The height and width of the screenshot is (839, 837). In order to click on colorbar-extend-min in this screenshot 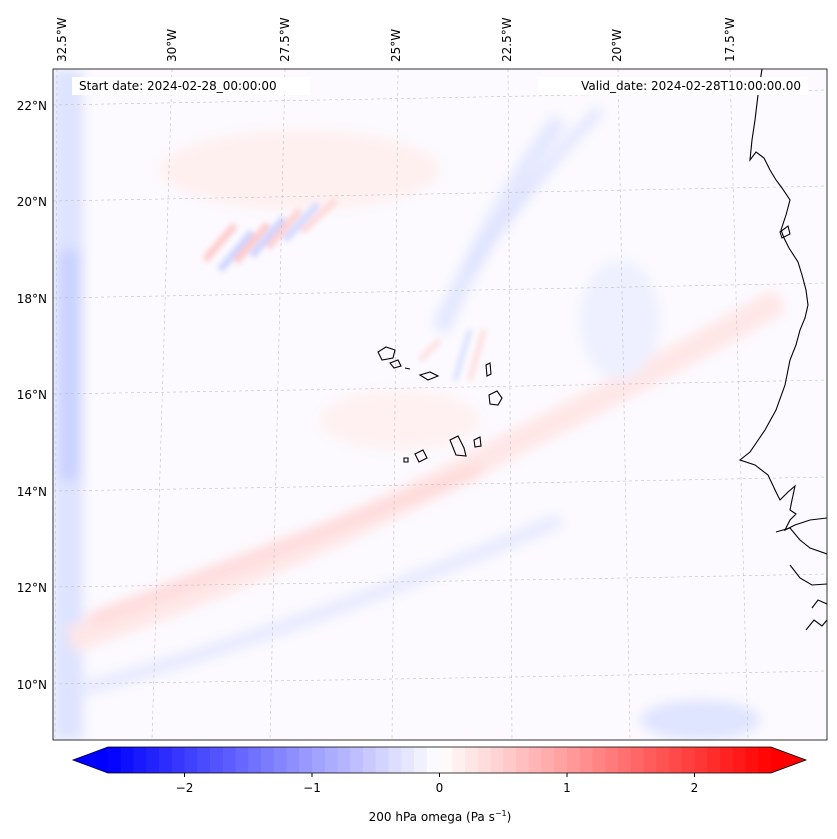, I will do `click(90, 760)`.